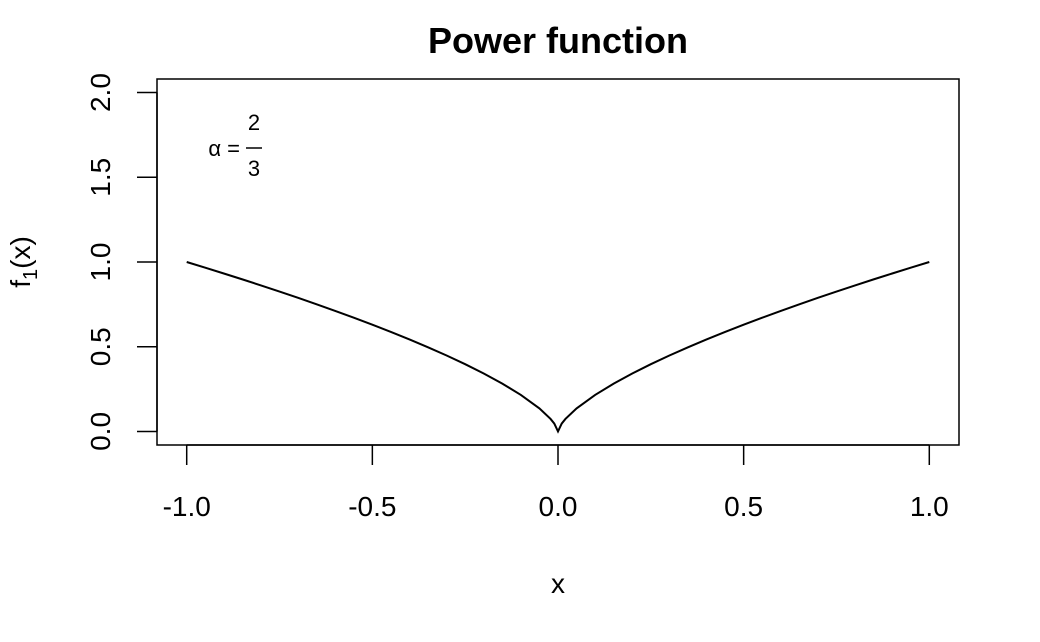 The width and height of the screenshot is (1040, 642). I want to click on annotation-denominator: 3, so click(254, 168).